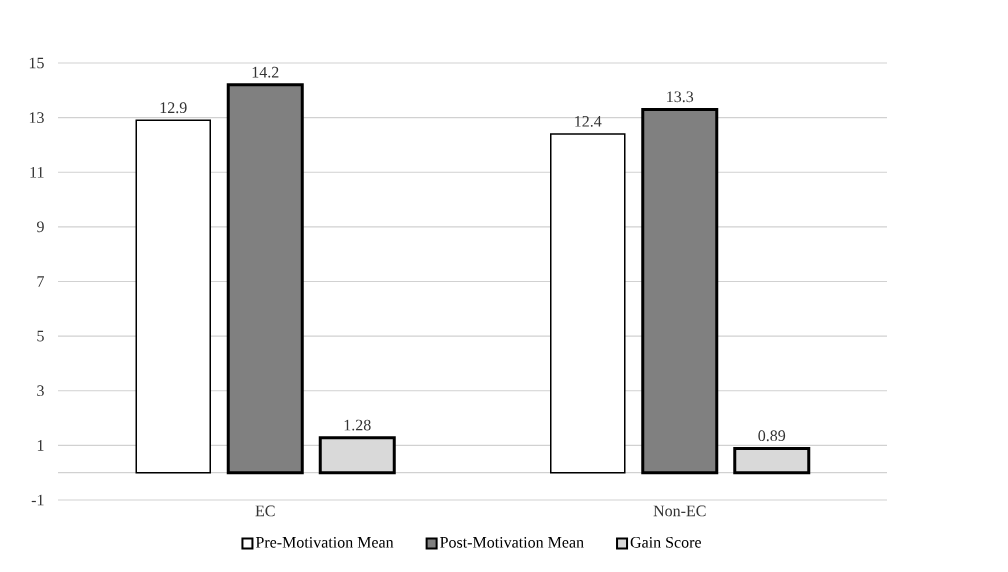  I want to click on x-tick-label: EC, so click(265, 511).